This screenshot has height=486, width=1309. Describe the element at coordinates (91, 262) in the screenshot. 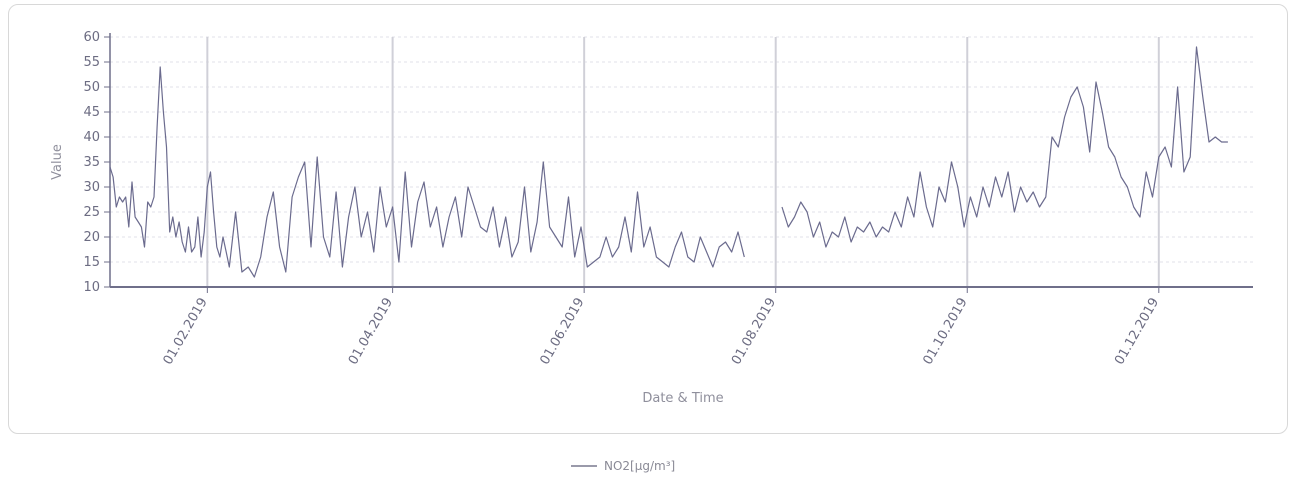

I see `y-tick-label: 15` at that location.